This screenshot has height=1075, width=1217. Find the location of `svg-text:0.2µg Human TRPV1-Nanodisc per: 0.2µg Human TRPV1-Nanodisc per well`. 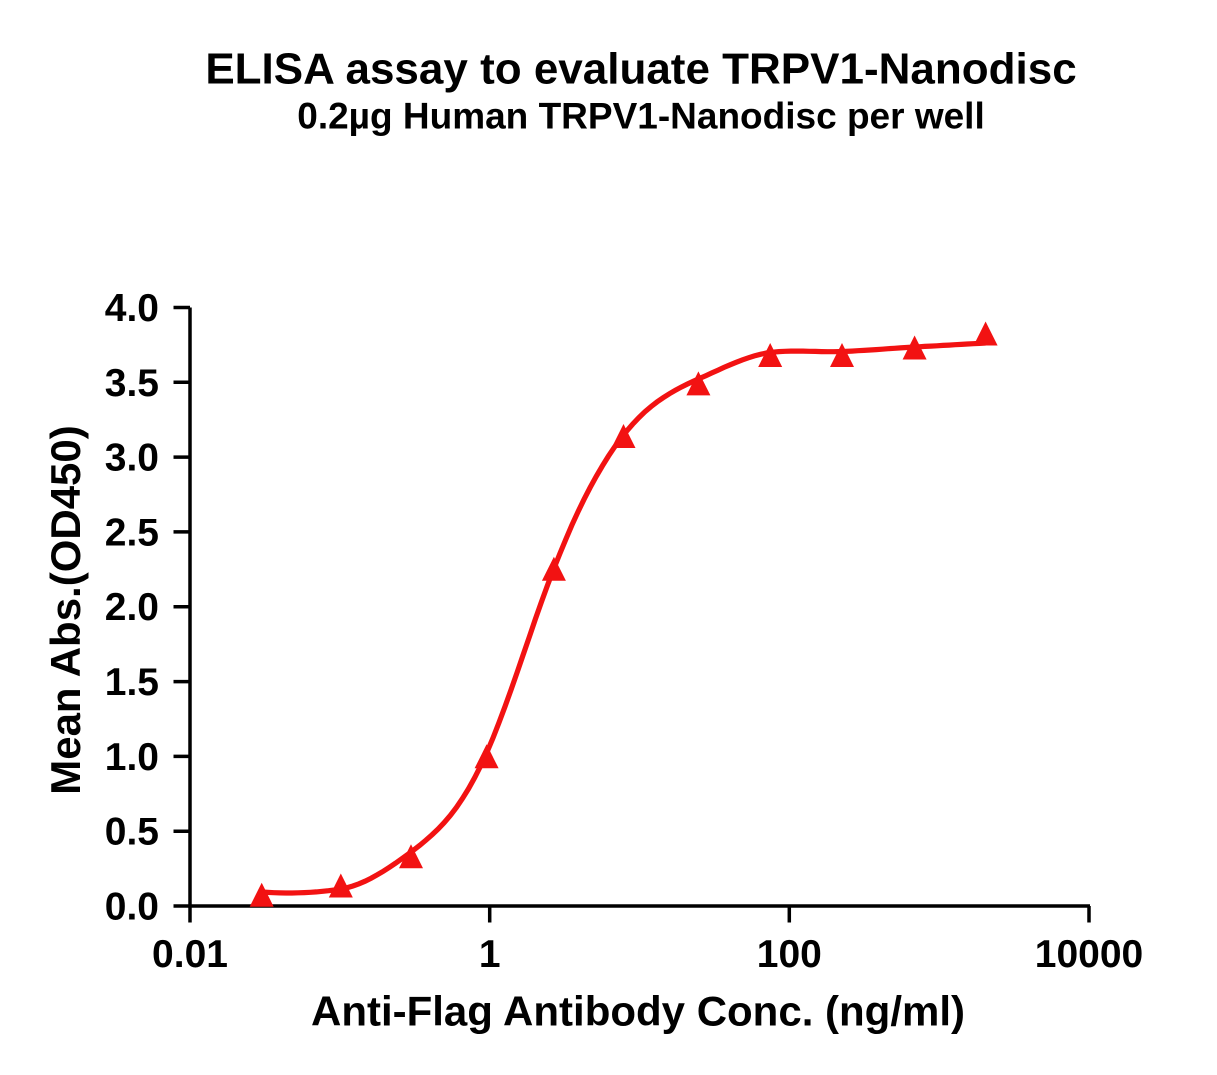

svg-text:0.2µg Human TRPV1-Nanodisc per: 0.2µg Human TRPV1-Nanodisc per well is located at coordinates (640, 115).